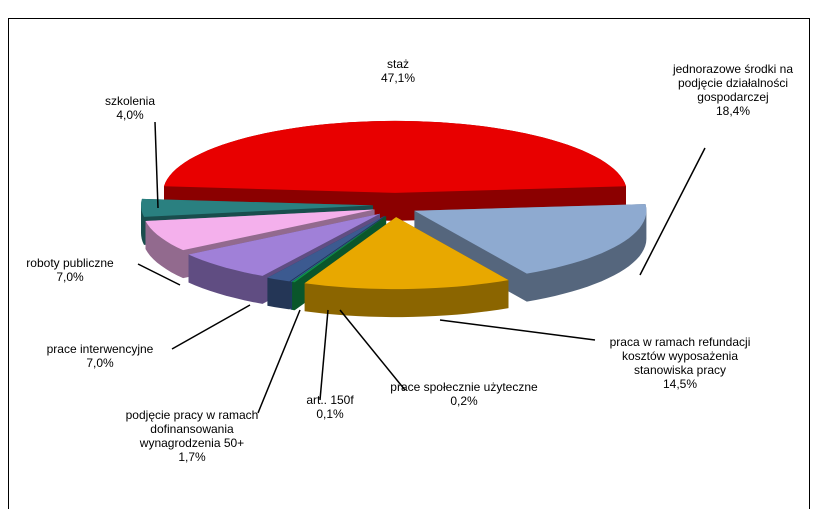 This screenshot has height=509, width=819. What do you see at coordinates (464, 401) in the screenshot?
I see `value-label: 0,2%` at bounding box center [464, 401].